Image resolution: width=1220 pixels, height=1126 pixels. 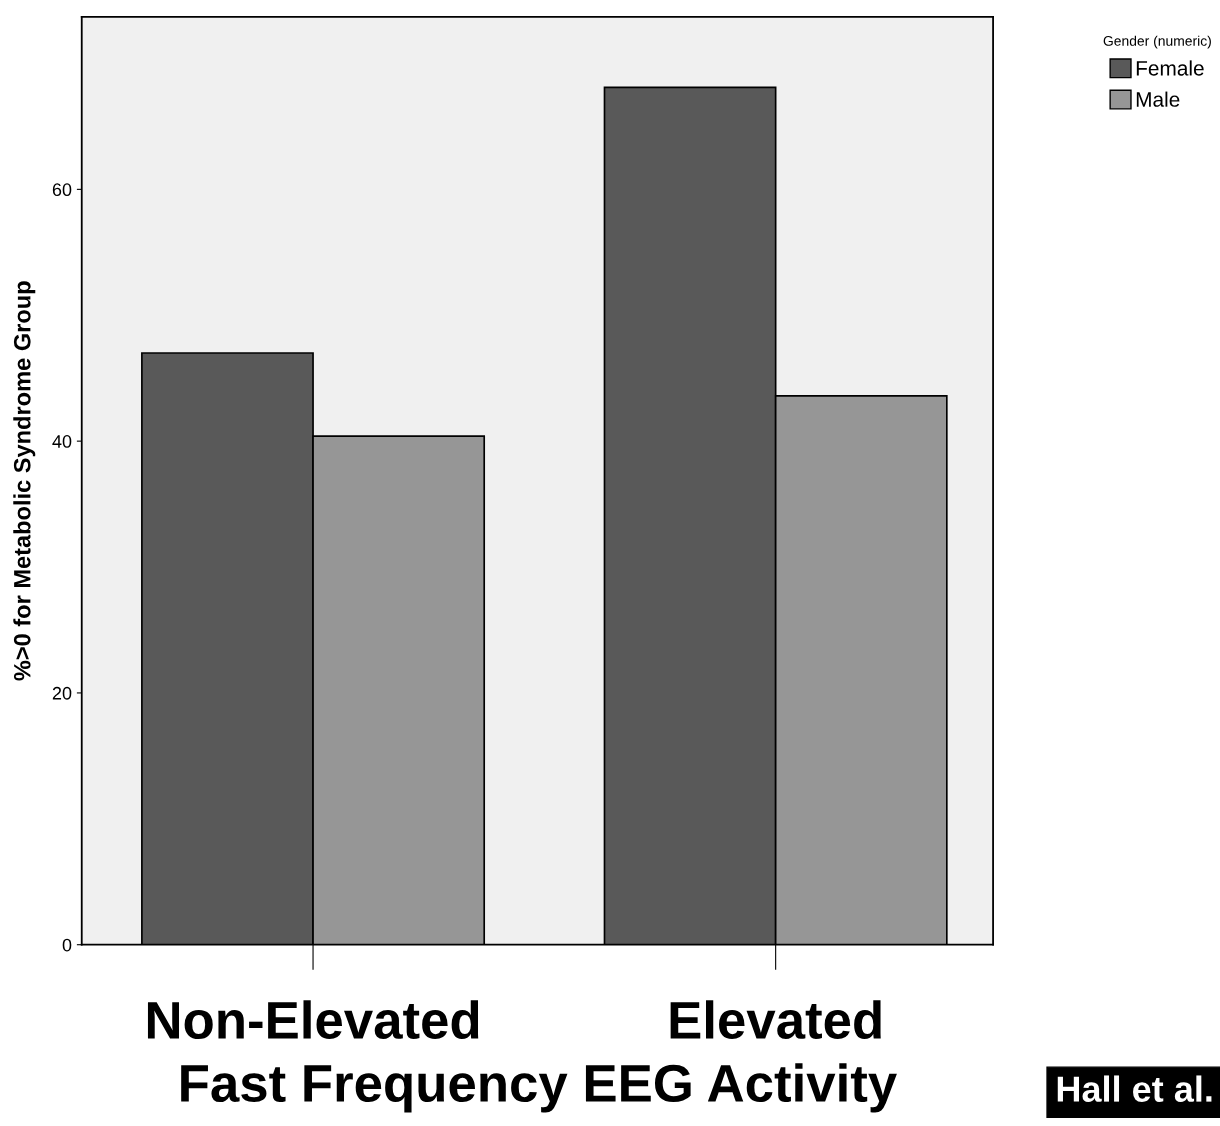 What do you see at coordinates (313, 1020) in the screenshot?
I see `x-tick-label: Non-Elevated` at bounding box center [313, 1020].